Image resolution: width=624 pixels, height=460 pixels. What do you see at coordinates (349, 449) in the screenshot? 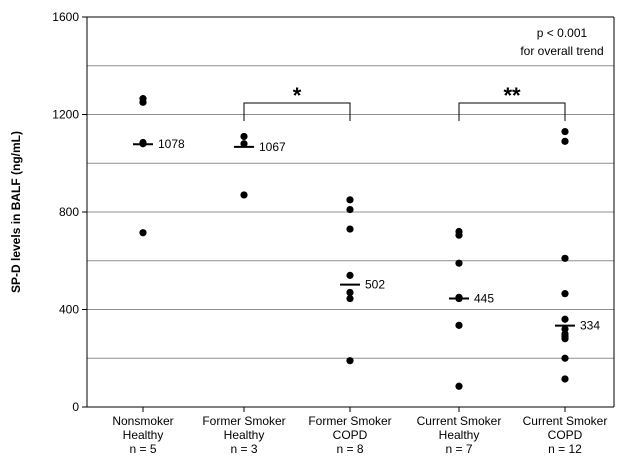
I see `category-label: n = 8` at bounding box center [349, 449].